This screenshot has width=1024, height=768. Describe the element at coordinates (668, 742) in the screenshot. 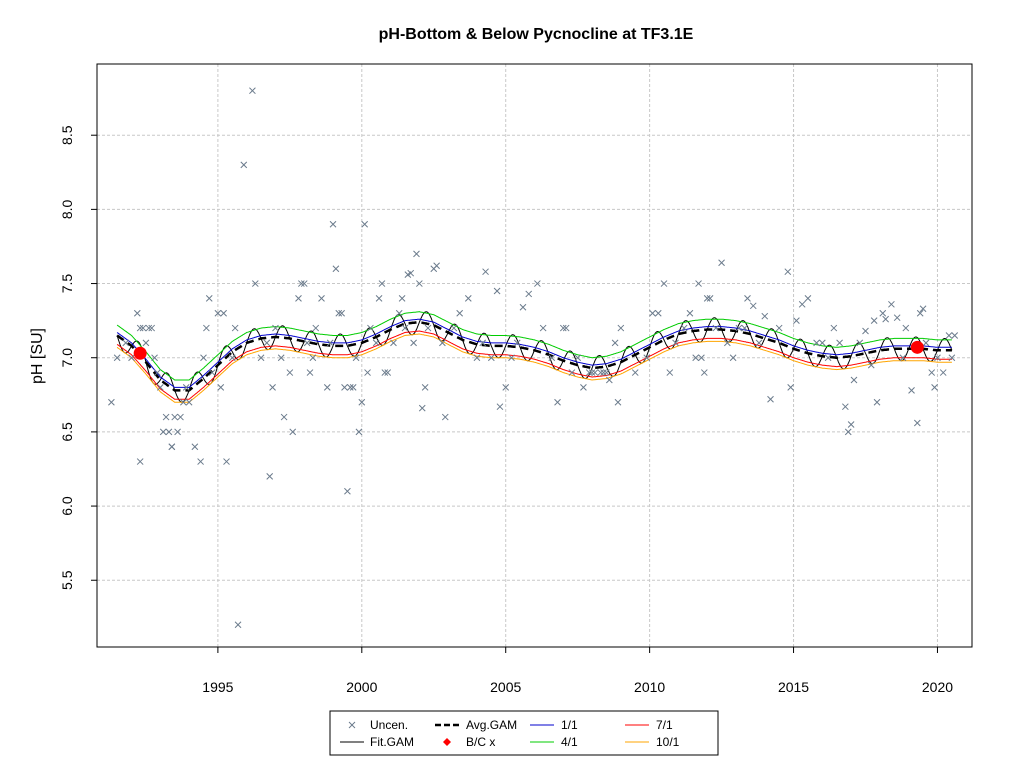

I see `legend-label: 10/1` at that location.